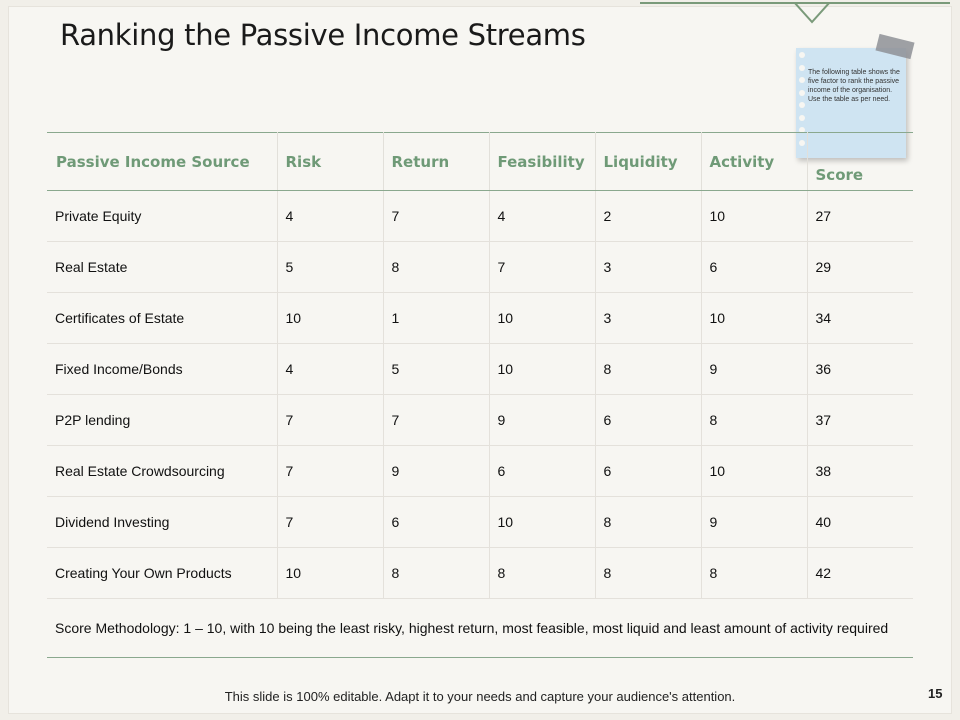 The height and width of the screenshot is (720, 960). Describe the element at coordinates (162, 216) in the screenshot. I see `cell-source: Private Equity` at that location.